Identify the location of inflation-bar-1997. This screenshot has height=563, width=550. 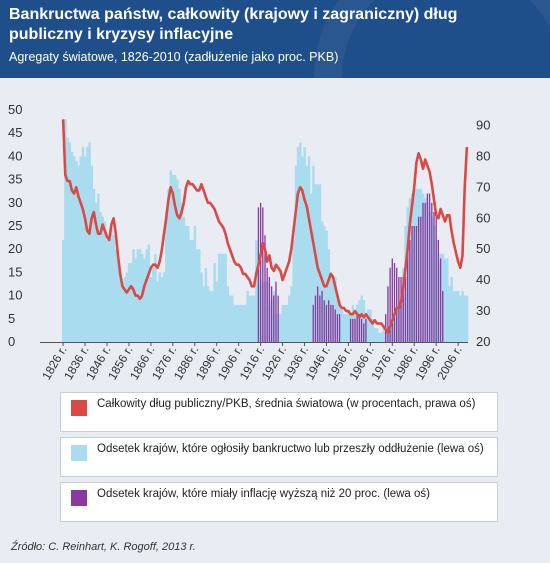
(438, 290).